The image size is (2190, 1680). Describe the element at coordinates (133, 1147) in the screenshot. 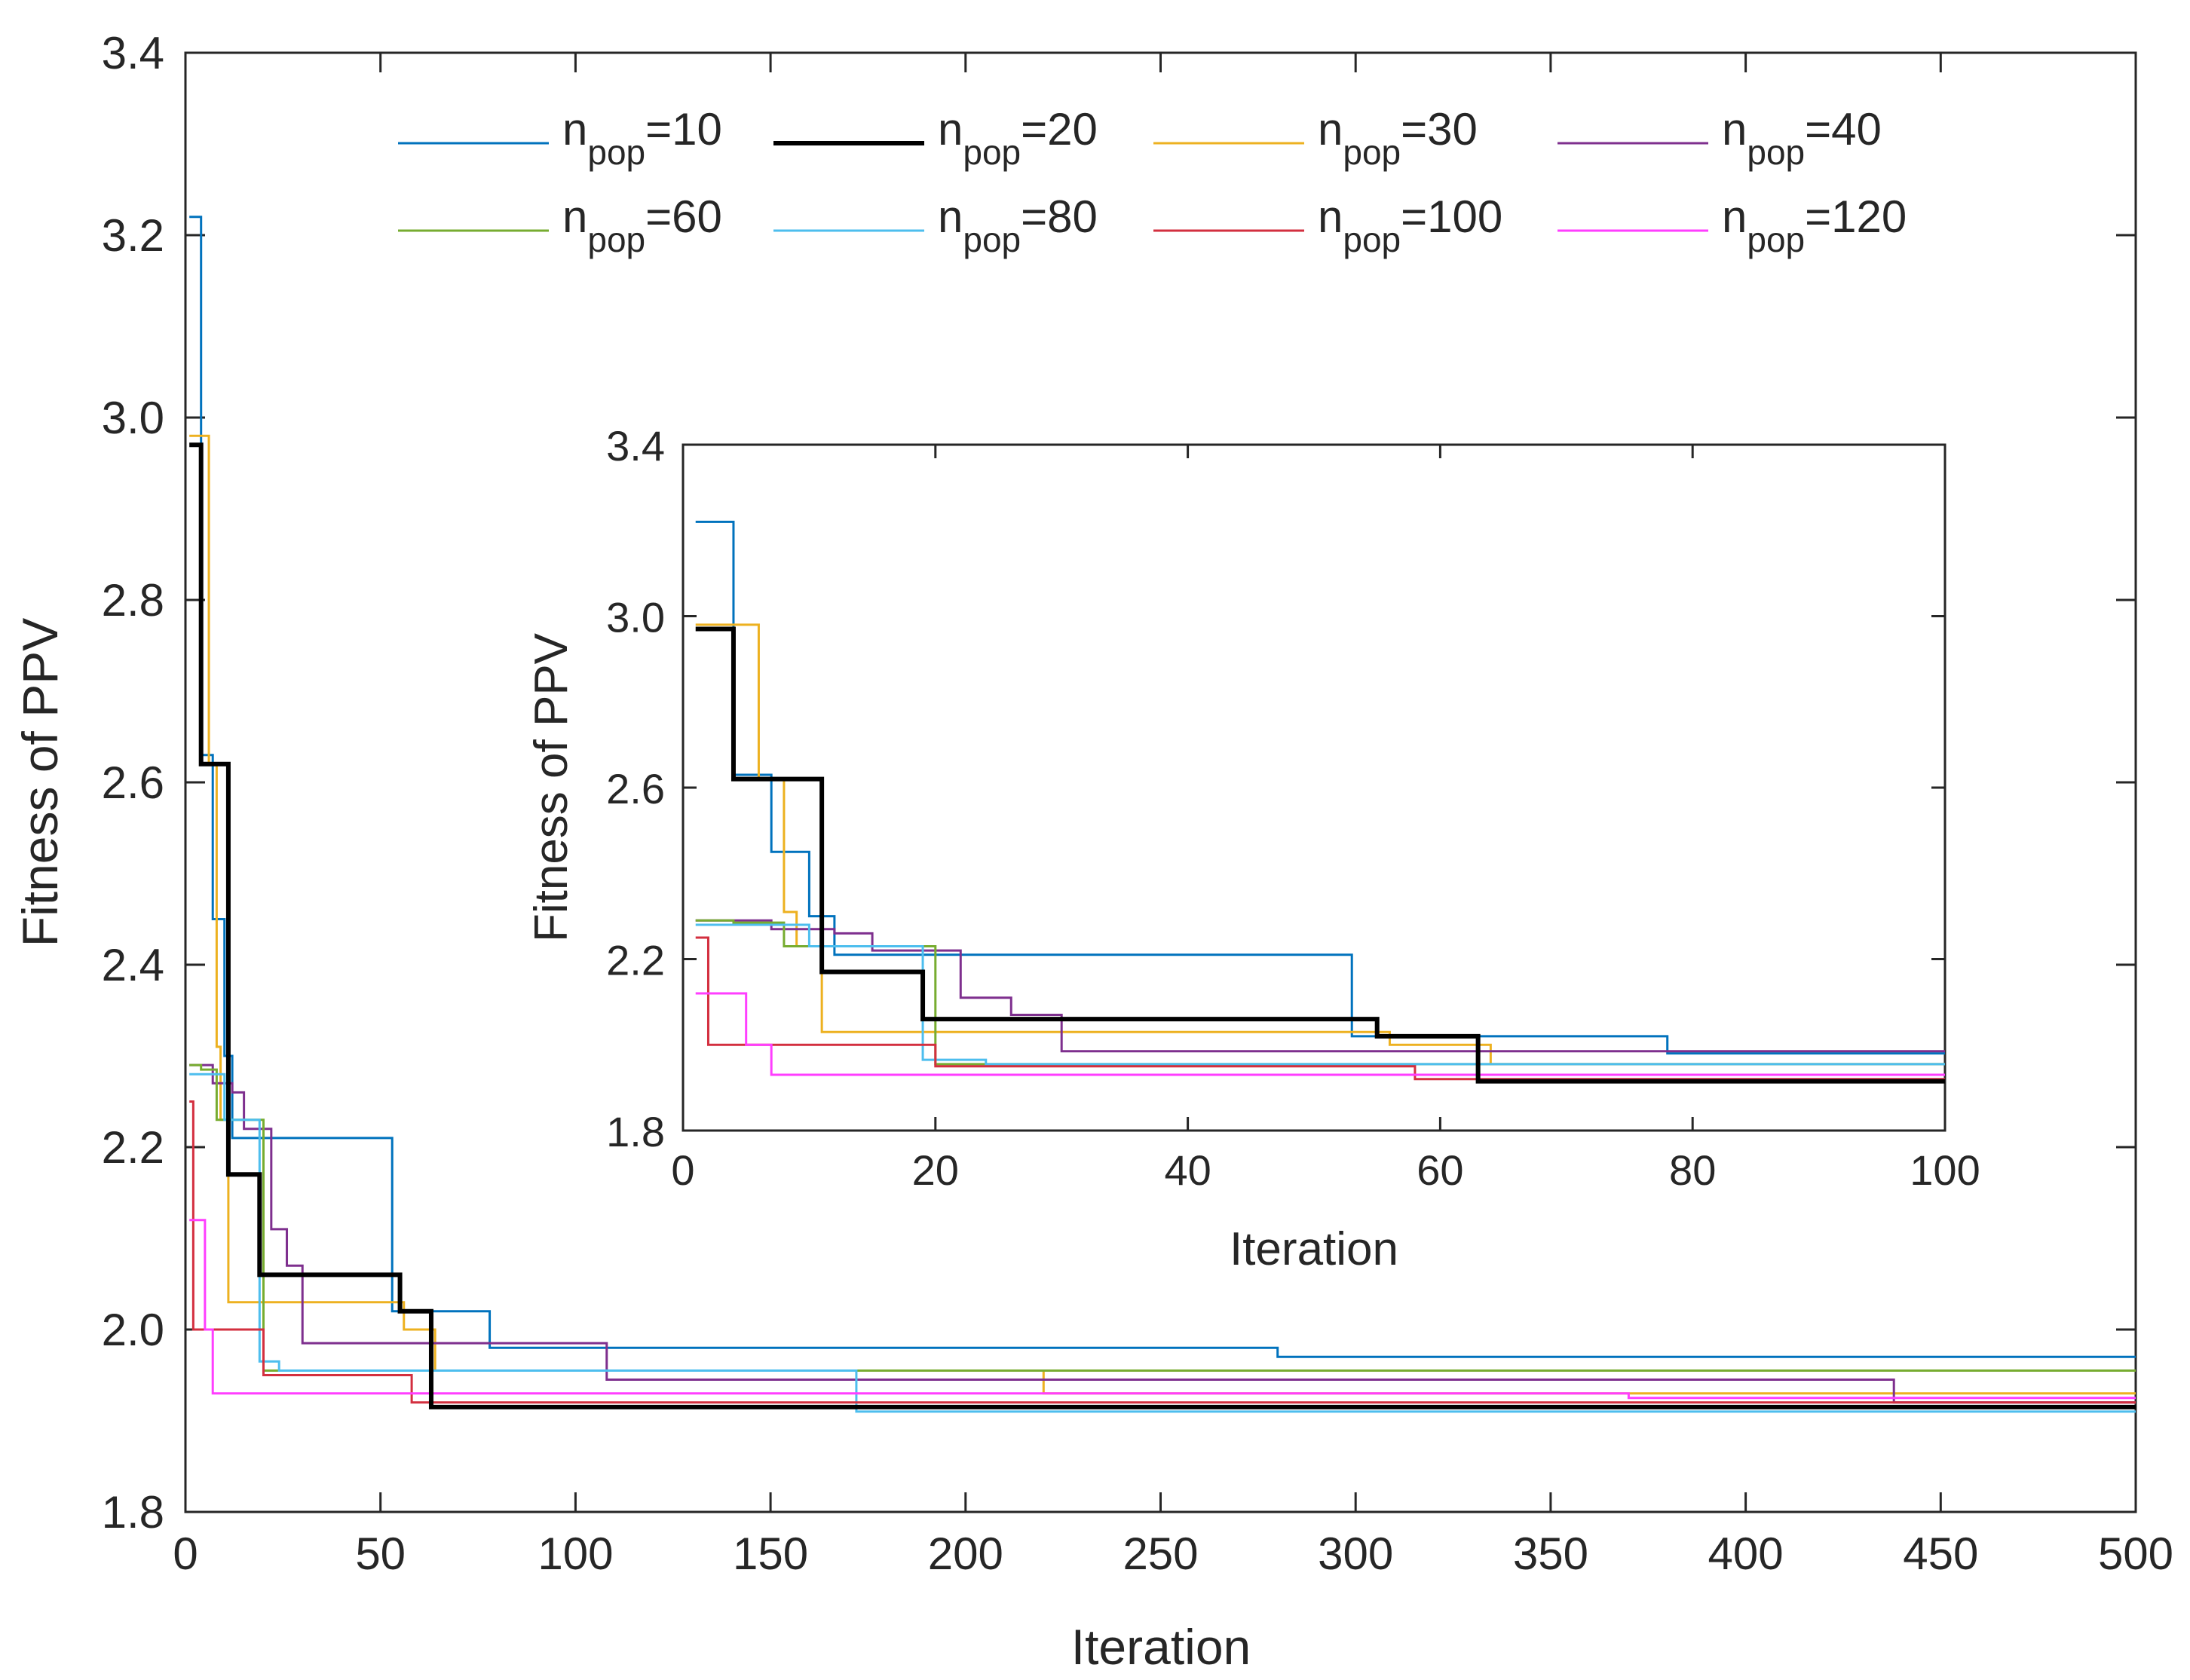

I see `main-y-tick-label: 2.2` at that location.